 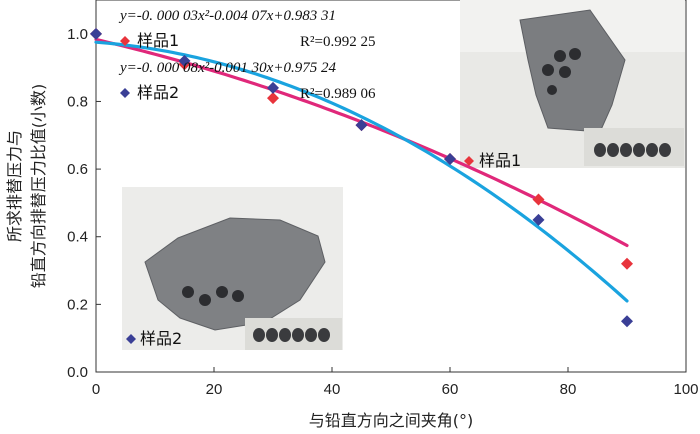 I want to click on x-axis-title: 与铅直方向之间夹角(°), so click(x=391, y=420).